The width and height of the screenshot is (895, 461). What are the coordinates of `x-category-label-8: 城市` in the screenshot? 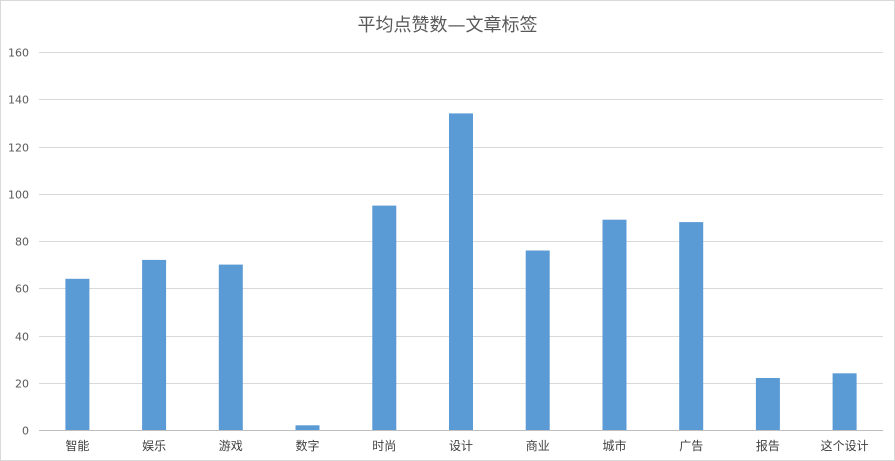 It's located at (614, 445).